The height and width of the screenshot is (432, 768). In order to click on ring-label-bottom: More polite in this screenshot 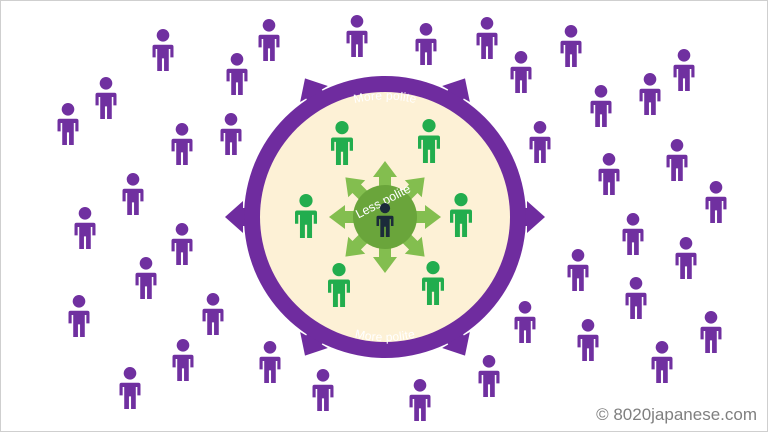, I will do `click(385, 335)`.